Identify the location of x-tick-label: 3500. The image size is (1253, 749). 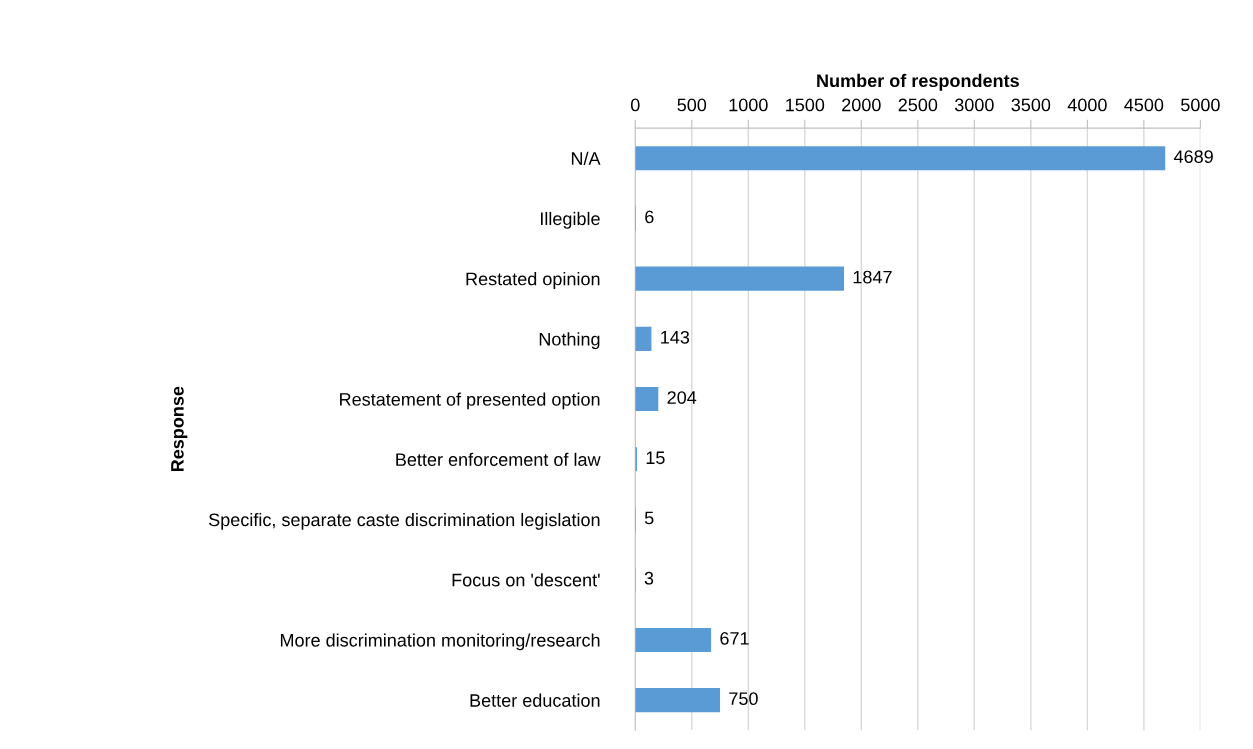
(1031, 105).